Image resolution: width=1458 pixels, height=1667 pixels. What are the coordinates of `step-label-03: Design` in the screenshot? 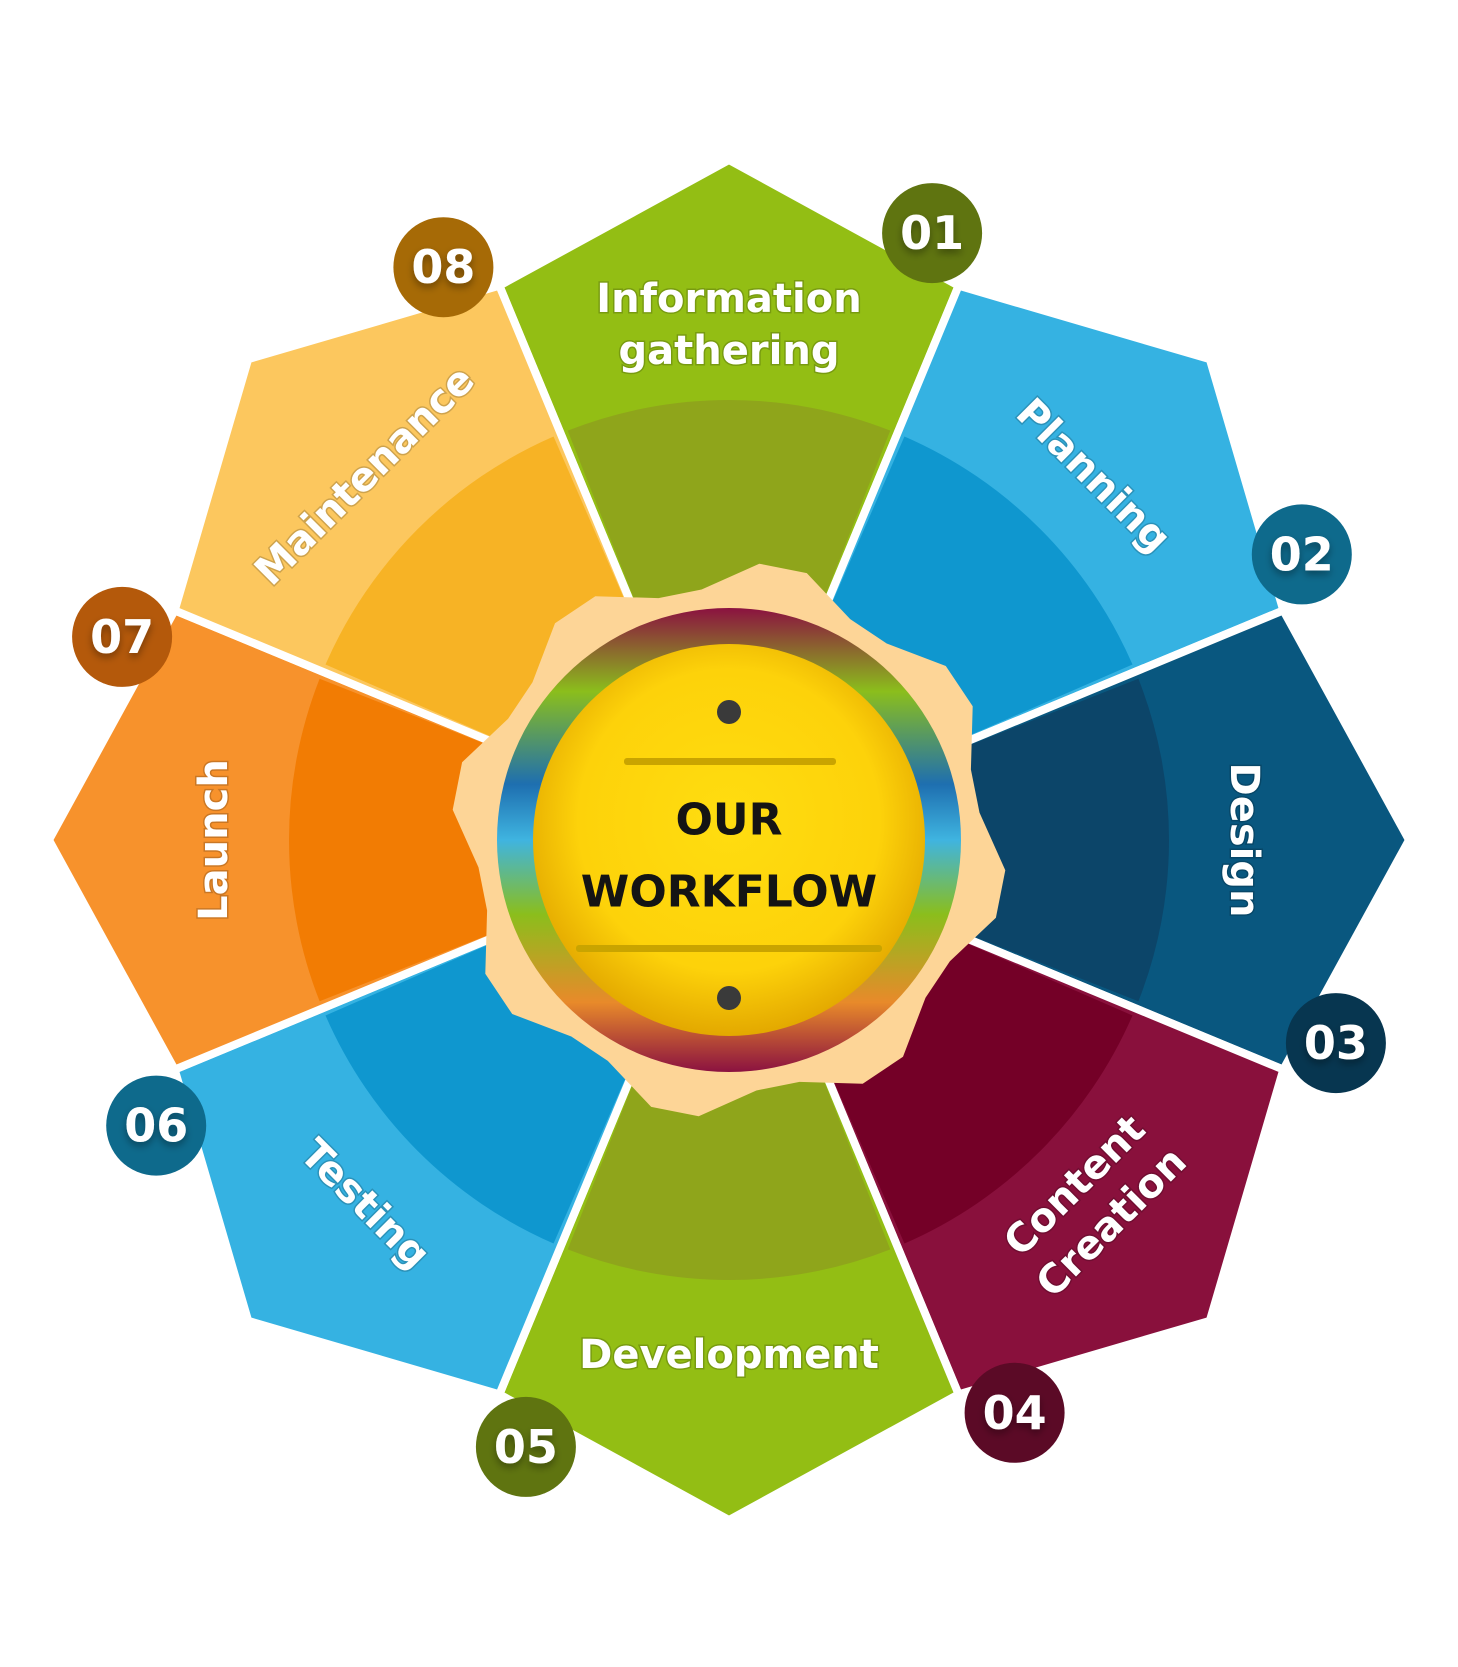 It's located at (1244, 840).